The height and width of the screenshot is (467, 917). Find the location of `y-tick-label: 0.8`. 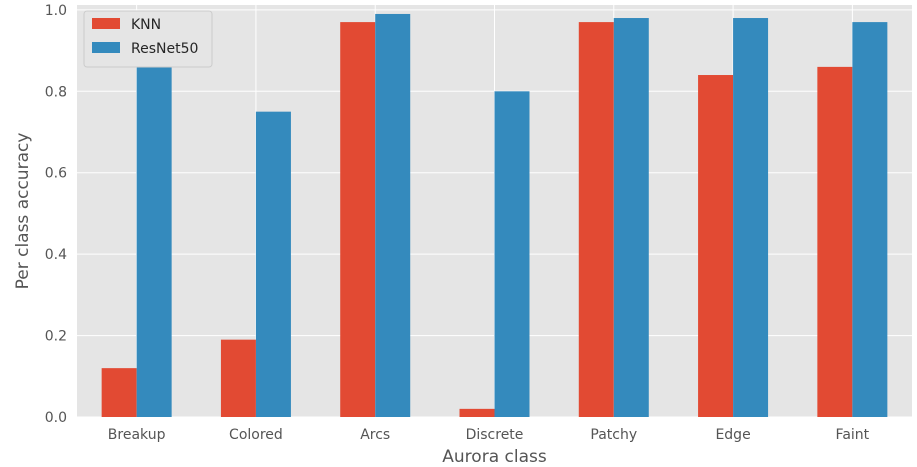

y-tick-label: 0.8 is located at coordinates (56, 92).